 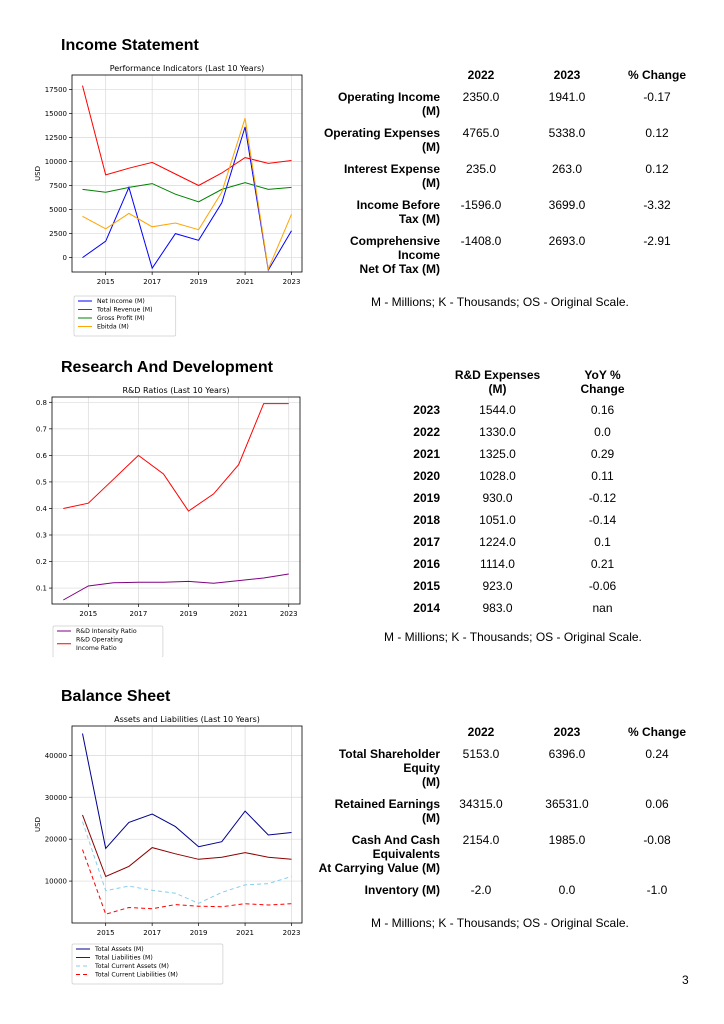 I want to click on cell-expense: 1325.0, so click(x=497, y=454).